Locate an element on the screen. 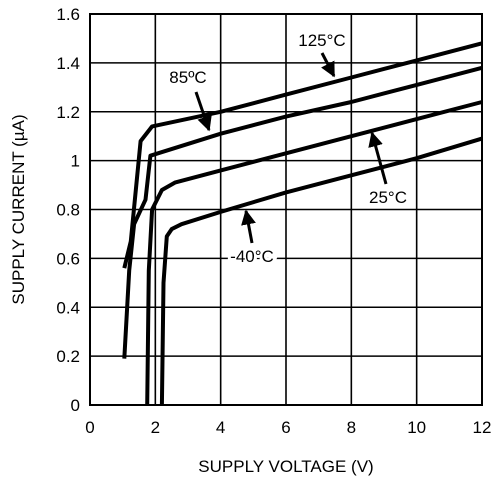  x-axis-label: SUPPLY VOLTAGE (V) is located at coordinates (285, 466).